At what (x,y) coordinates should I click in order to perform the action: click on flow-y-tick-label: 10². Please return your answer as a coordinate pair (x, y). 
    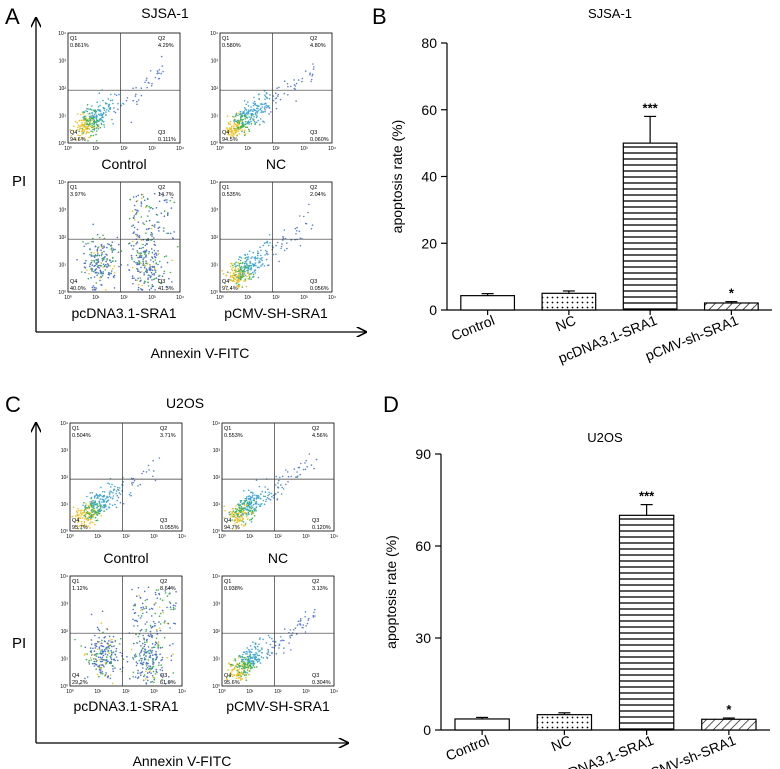
    Looking at the image, I should click on (65, 478).